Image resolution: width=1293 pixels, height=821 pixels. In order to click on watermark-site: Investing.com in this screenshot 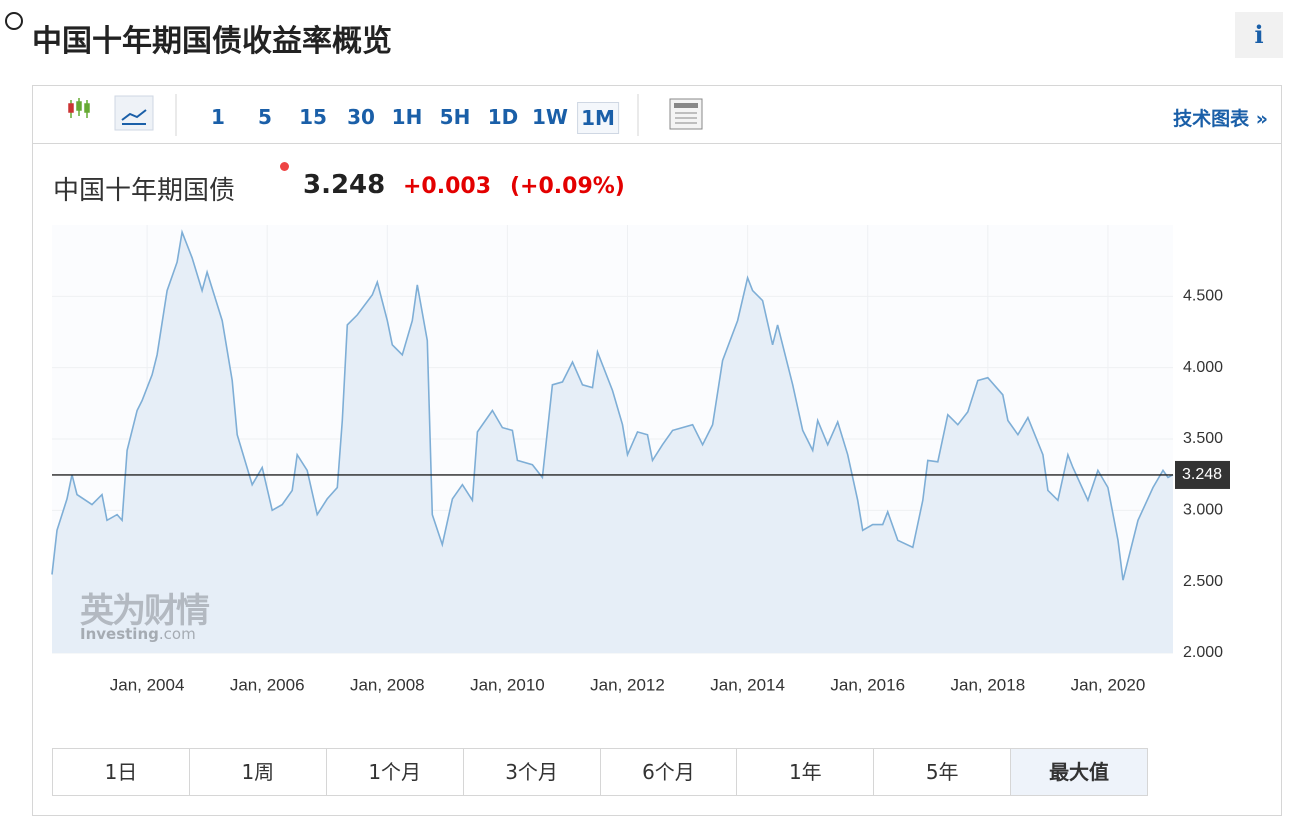, I will do `click(138, 634)`.